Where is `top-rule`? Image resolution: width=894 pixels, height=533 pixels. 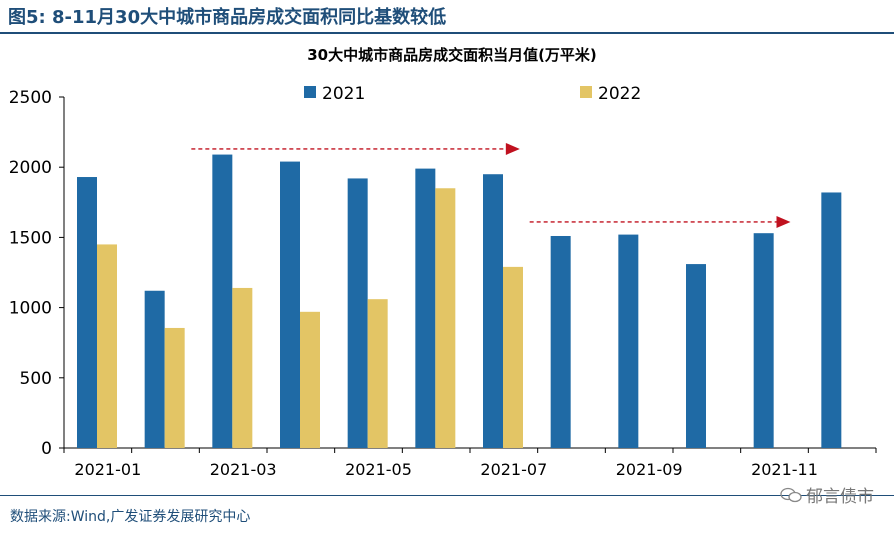
top-rule is located at coordinates (447, 33).